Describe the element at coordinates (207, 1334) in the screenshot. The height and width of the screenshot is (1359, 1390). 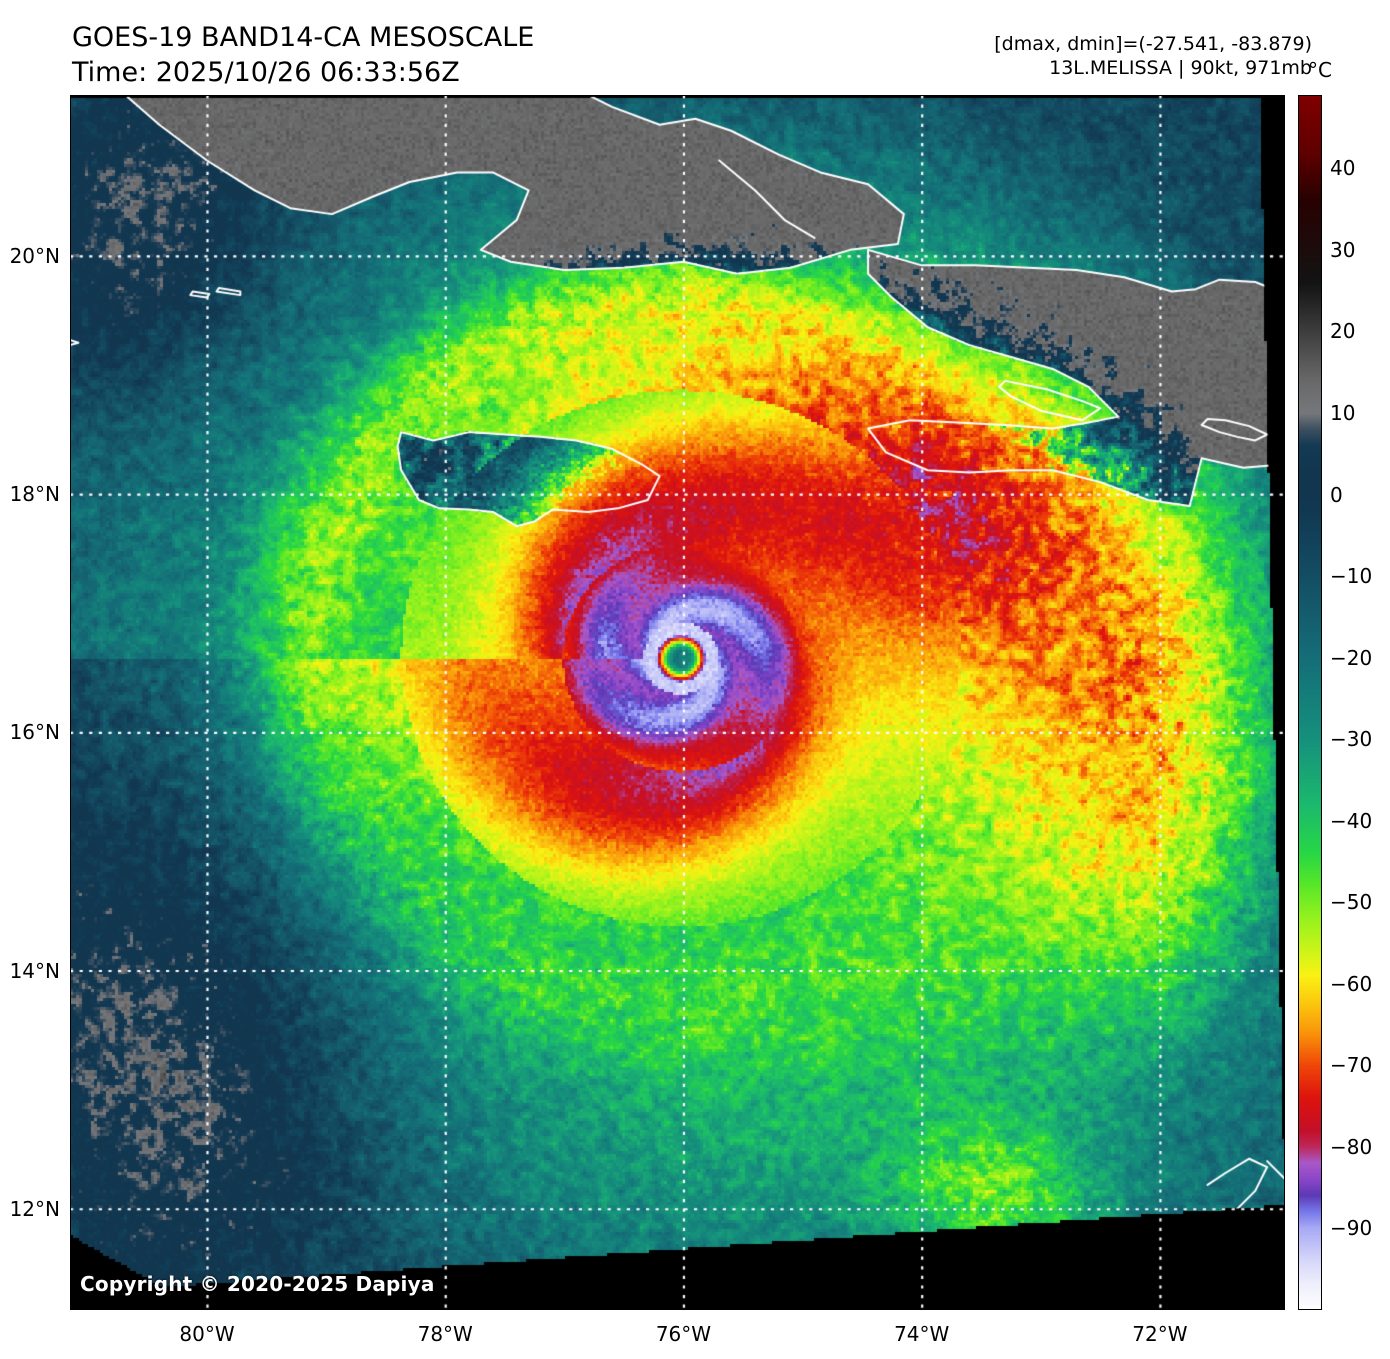
I see `x-axis-tick-80W: 80°W` at that location.